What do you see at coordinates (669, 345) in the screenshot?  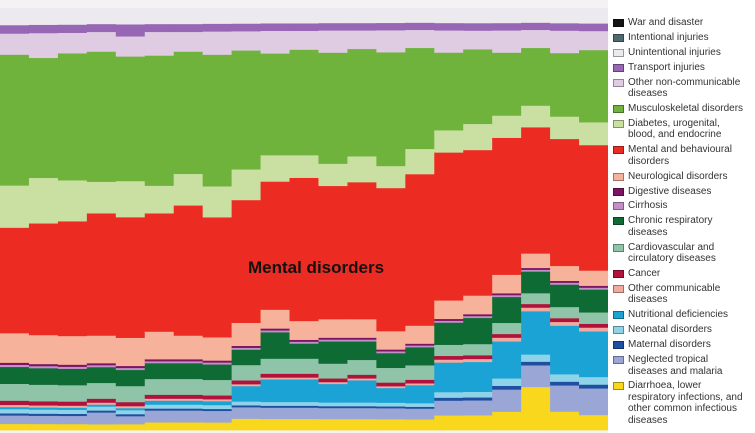 I see `legend-label: Maternal disorders` at bounding box center [669, 345].